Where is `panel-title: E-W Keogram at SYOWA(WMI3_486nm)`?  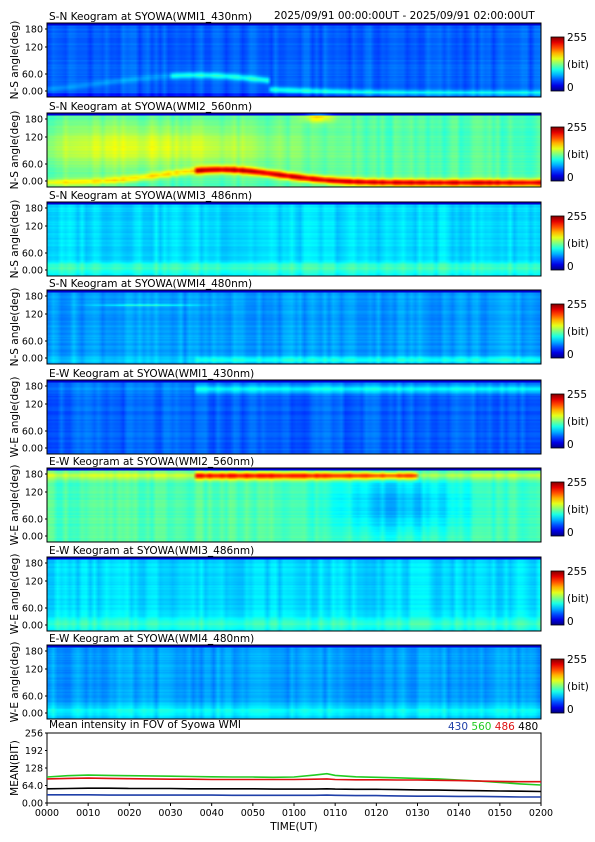
panel-title: E-W Keogram at SYOWA(WMI3_486nm) is located at coordinates (151, 551).